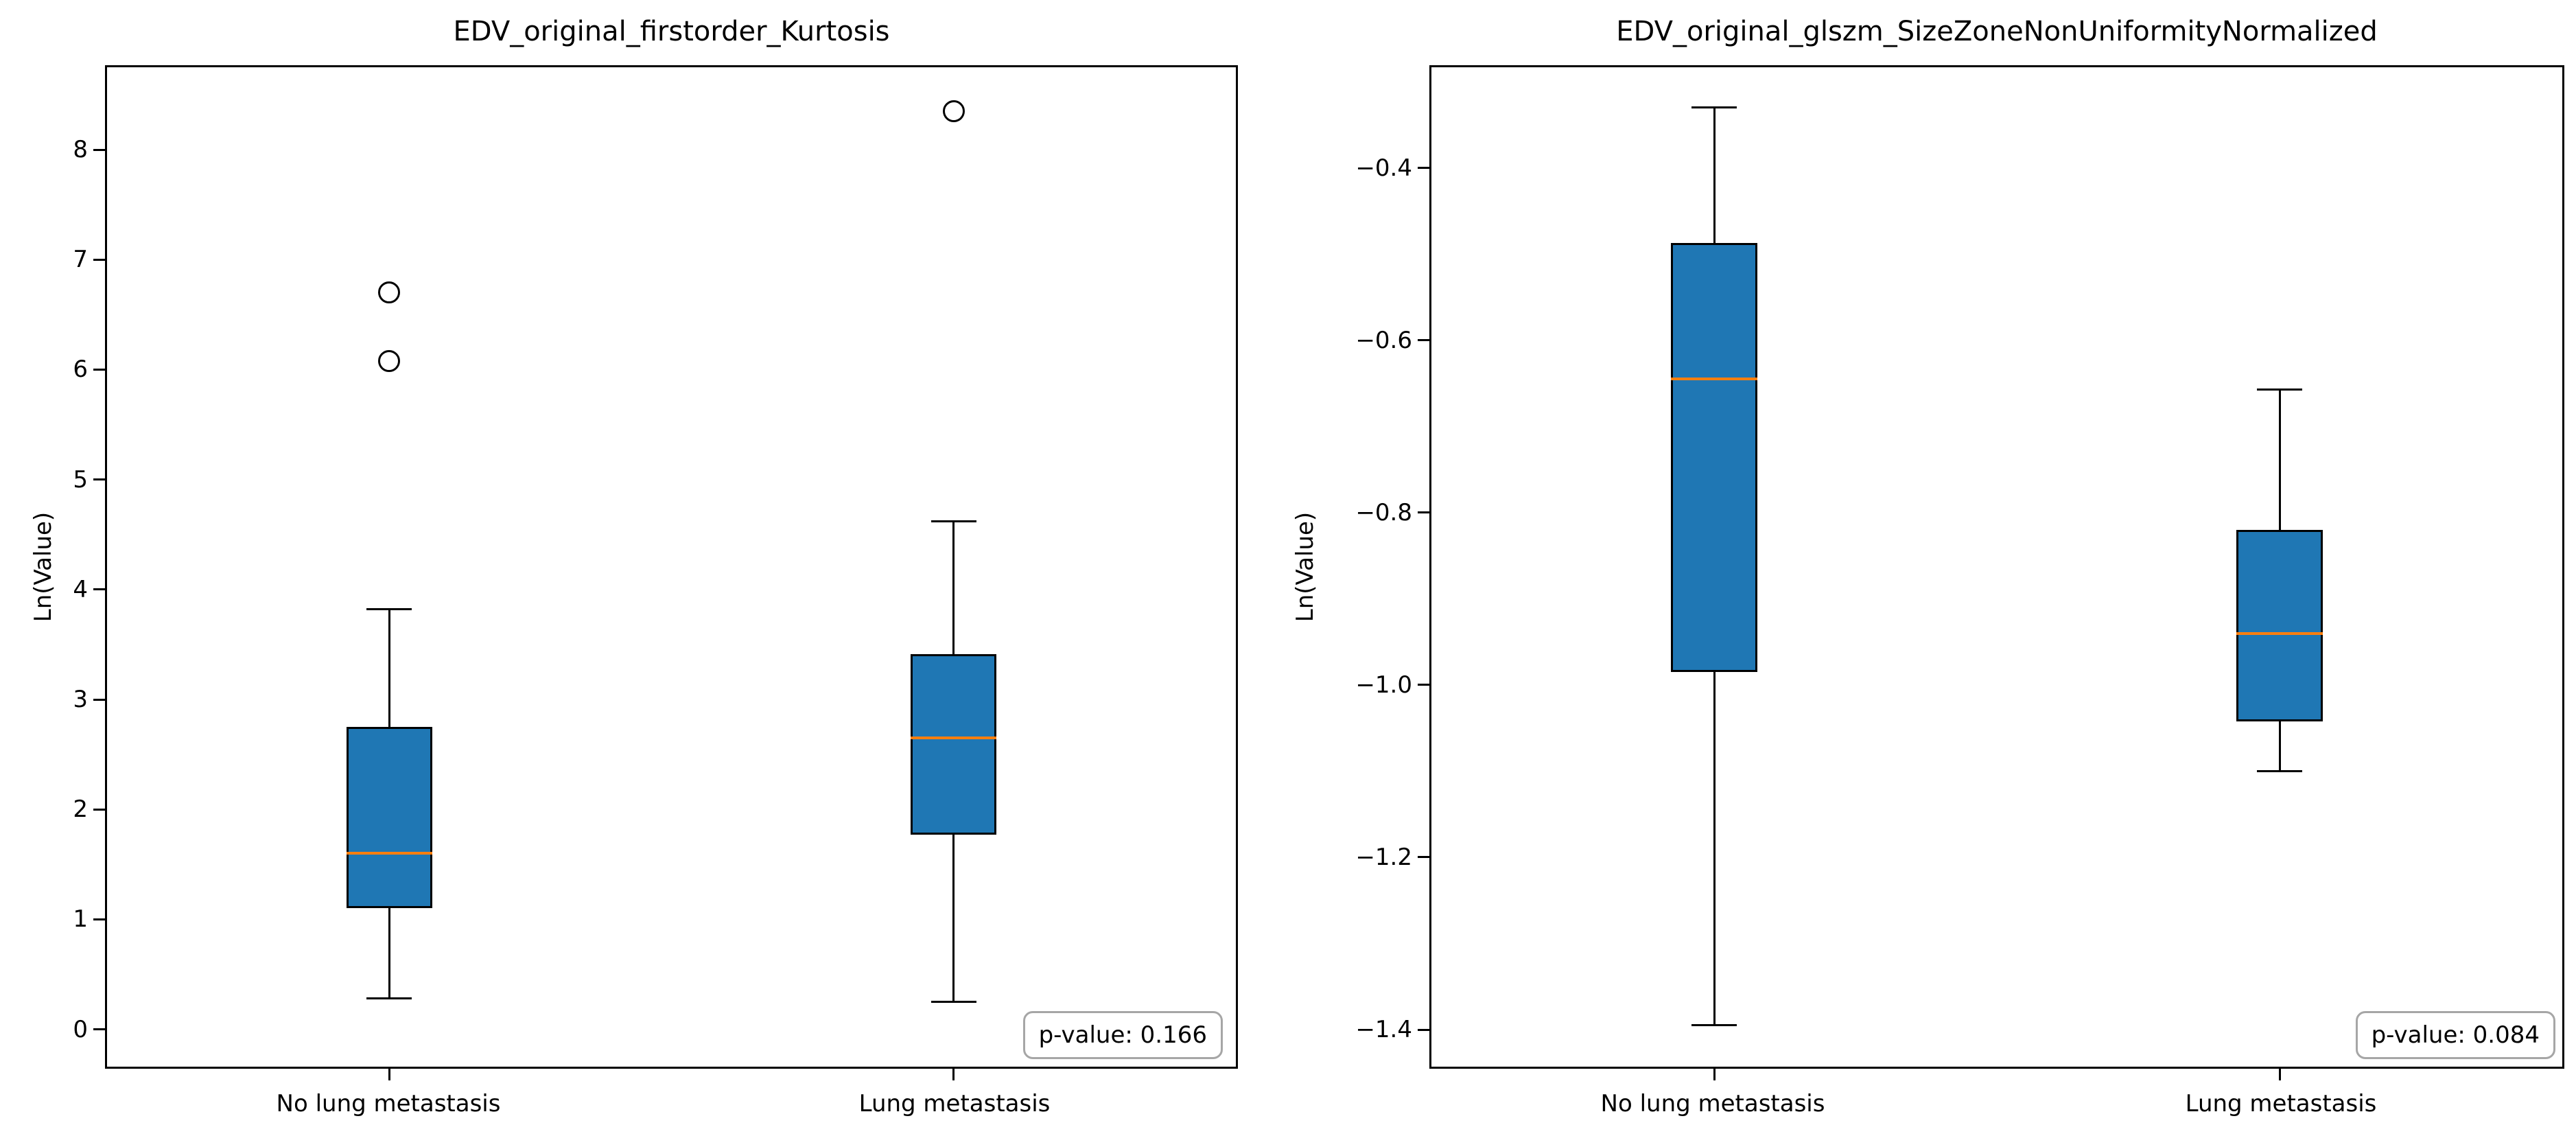  What do you see at coordinates (80, 479) in the screenshot?
I see `y-tick-label: 5` at bounding box center [80, 479].